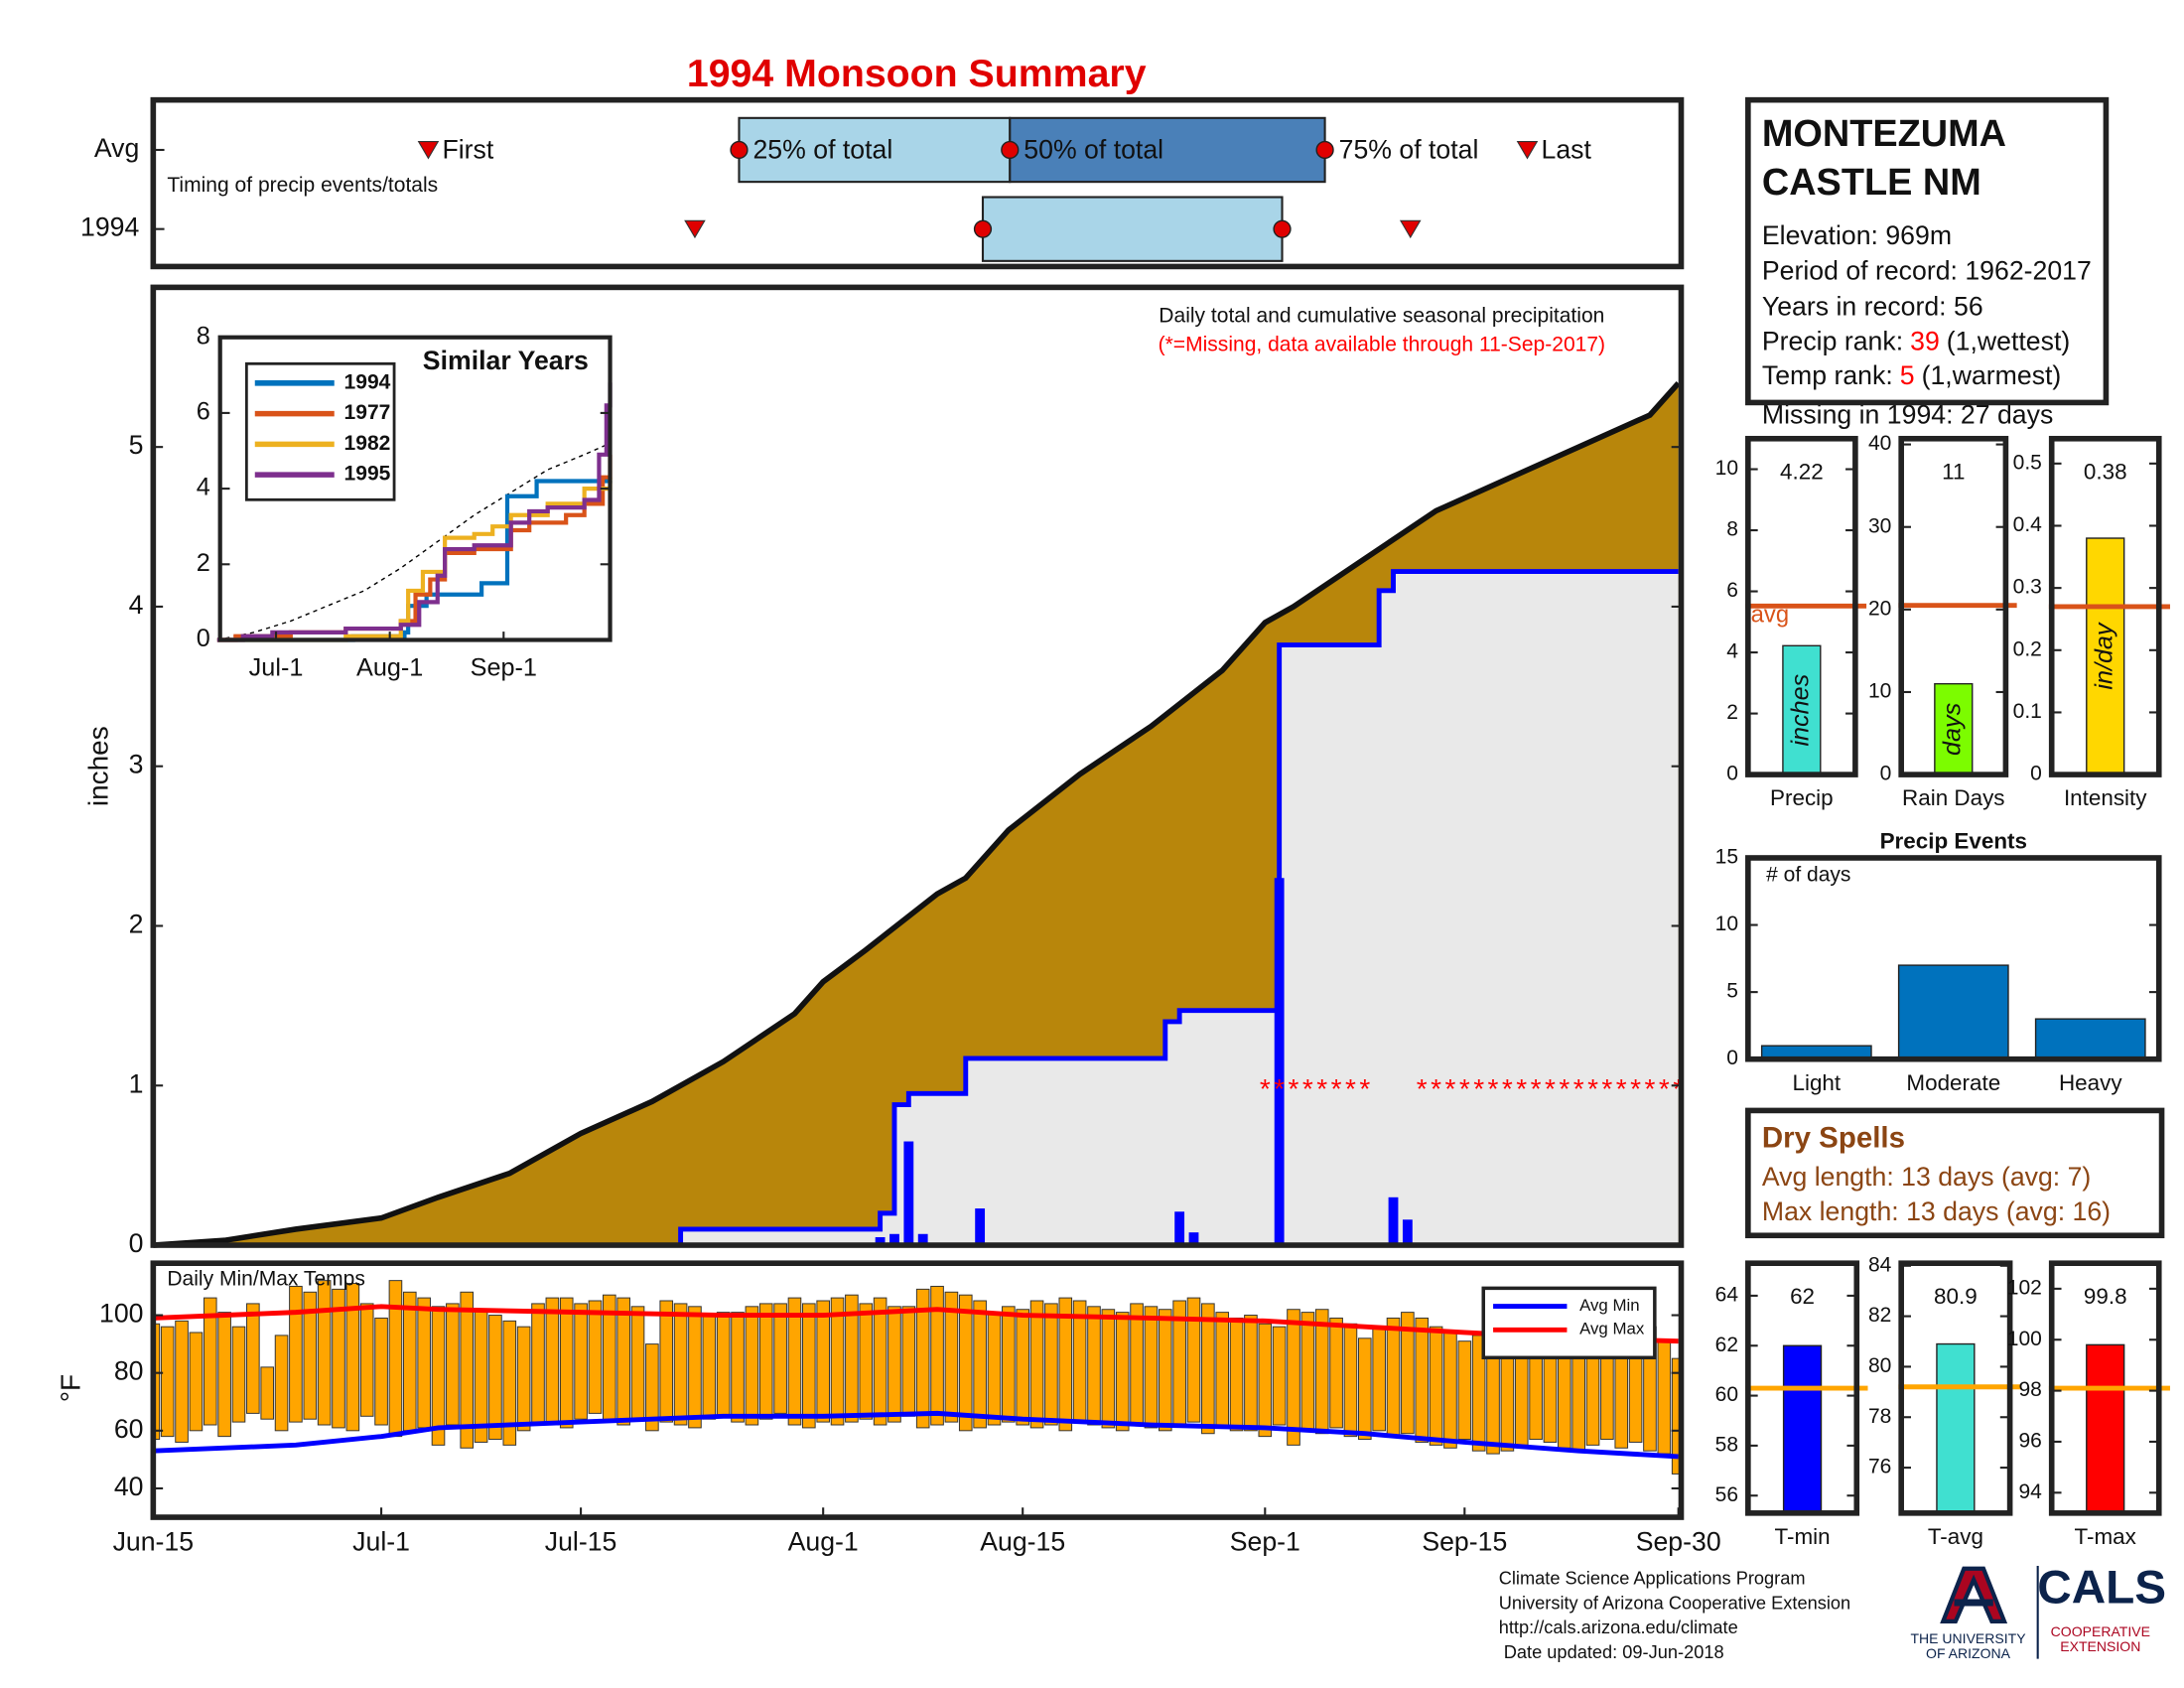  I want to click on logo-university: OF ARIZONA, so click(1968, 1653).